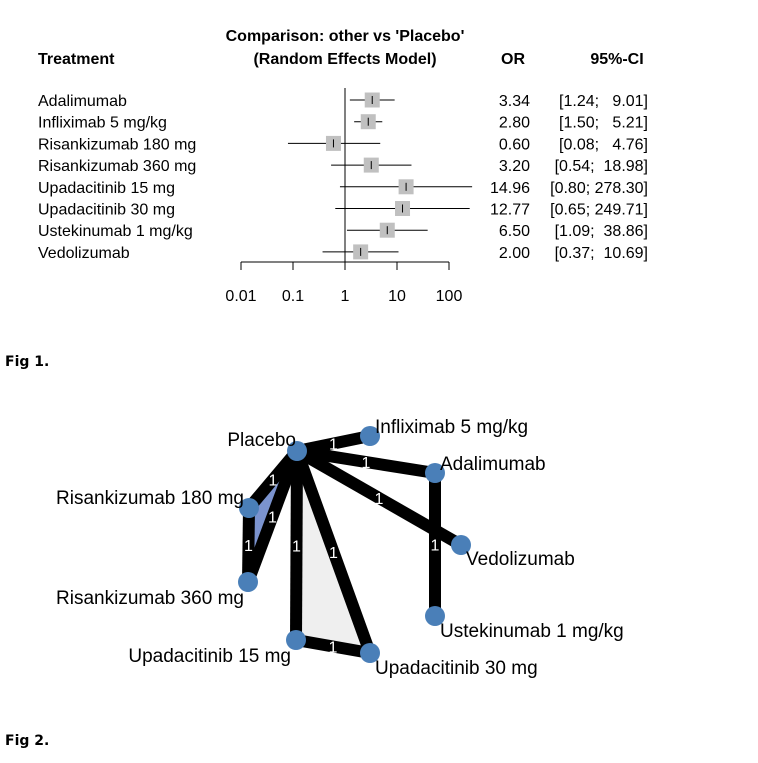 The width and height of the screenshot is (758, 763). Describe the element at coordinates (520, 559) in the screenshot. I see `node-label: Vedolizumab` at that location.